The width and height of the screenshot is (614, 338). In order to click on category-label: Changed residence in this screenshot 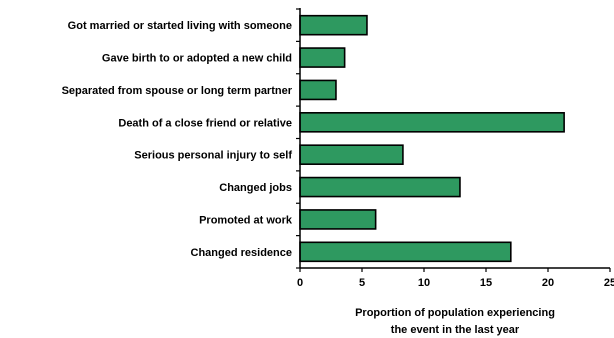, I will do `click(241, 253)`.